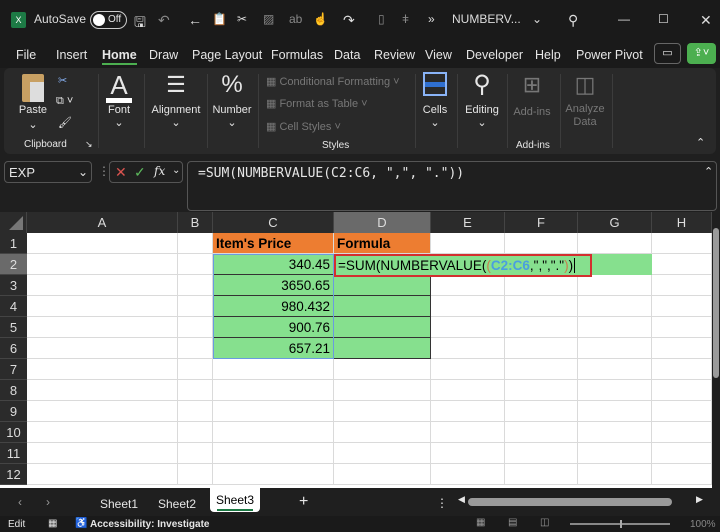 The height and width of the screenshot is (532, 720). I want to click on tab-view: View, so click(438, 55).